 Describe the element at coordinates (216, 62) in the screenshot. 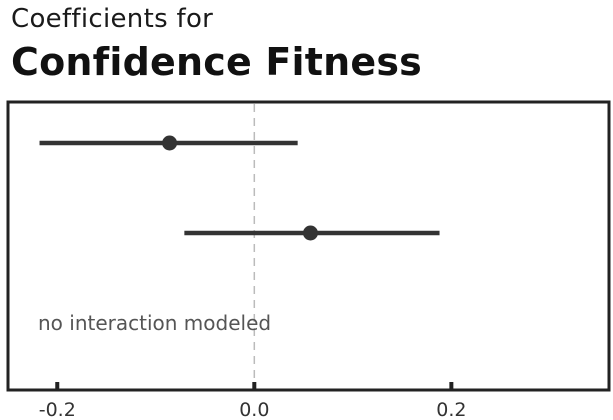

I see `chart-title: Confidence Fitness` at that location.